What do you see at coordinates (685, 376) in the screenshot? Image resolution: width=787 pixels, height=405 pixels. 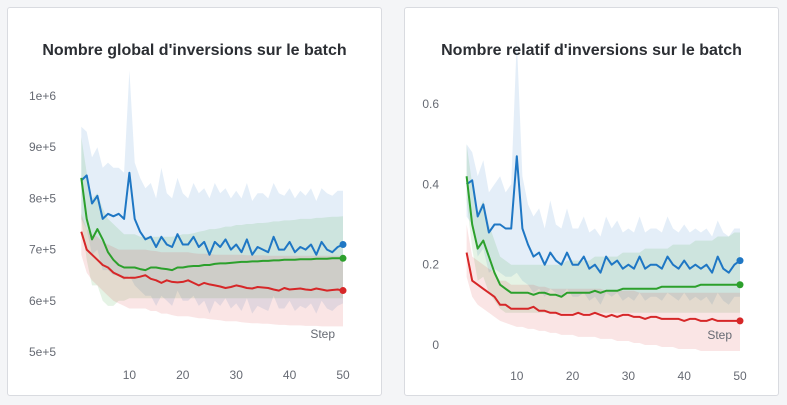 I see `x-tick-label-relative: 40` at bounding box center [685, 376].